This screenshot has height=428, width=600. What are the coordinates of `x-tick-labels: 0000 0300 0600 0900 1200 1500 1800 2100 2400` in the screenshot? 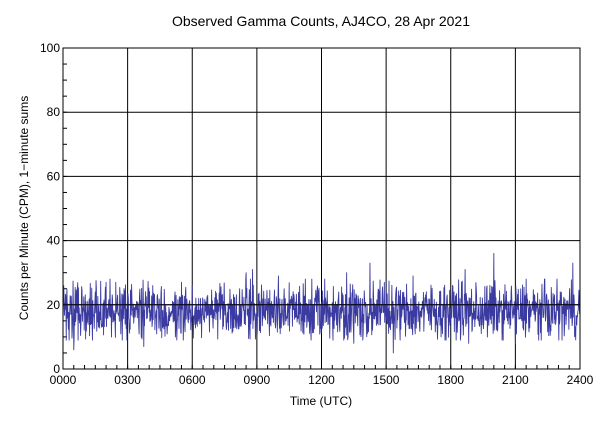 It's located at (322, 380).